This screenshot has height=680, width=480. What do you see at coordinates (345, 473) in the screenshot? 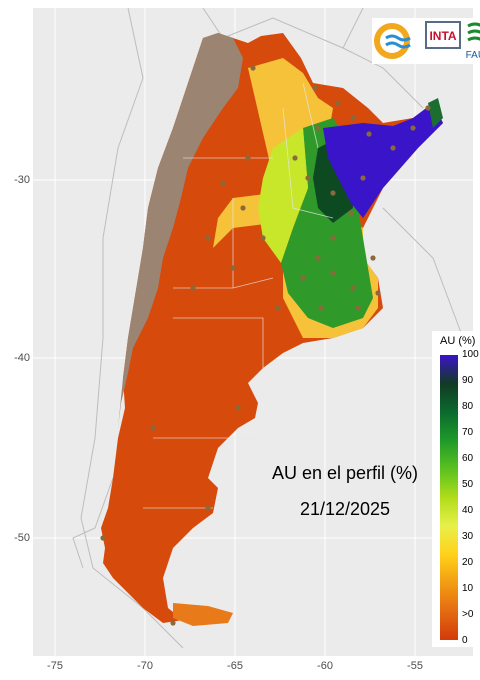
I see `map-title: AU en el perfil (%)` at bounding box center [345, 473].